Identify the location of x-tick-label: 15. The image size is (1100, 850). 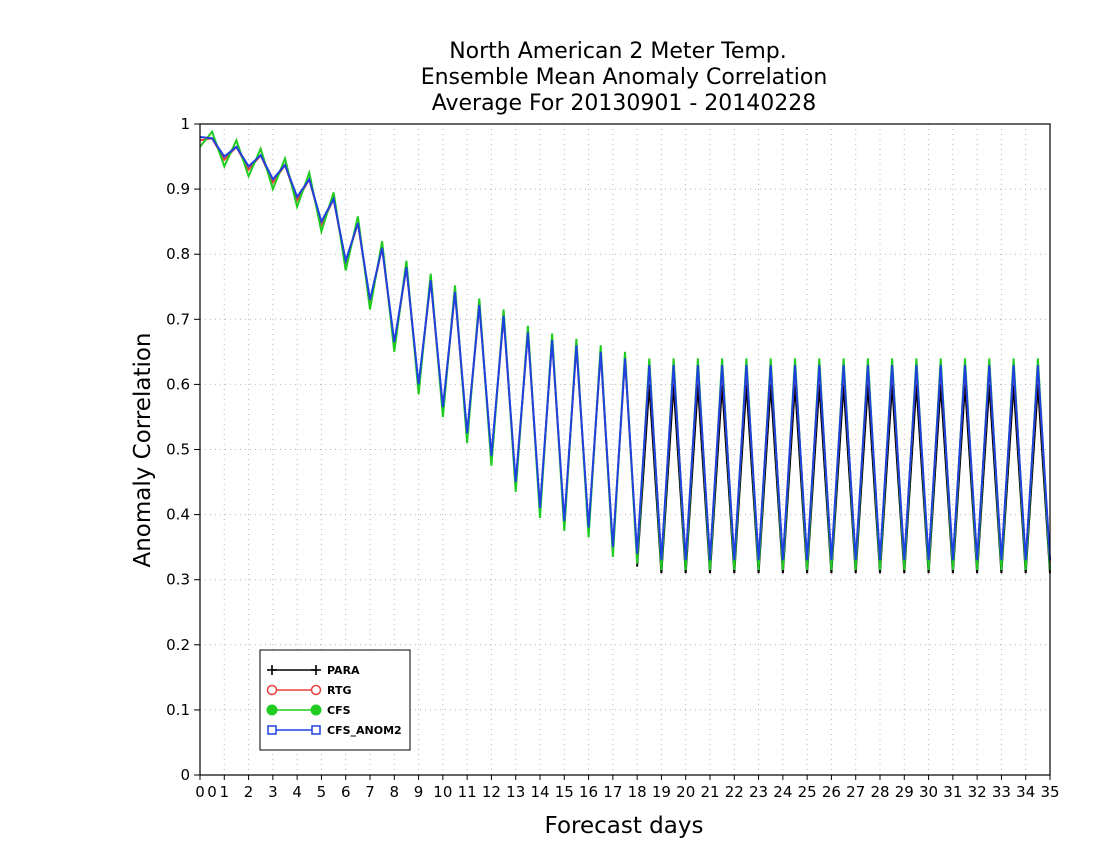
(564, 792).